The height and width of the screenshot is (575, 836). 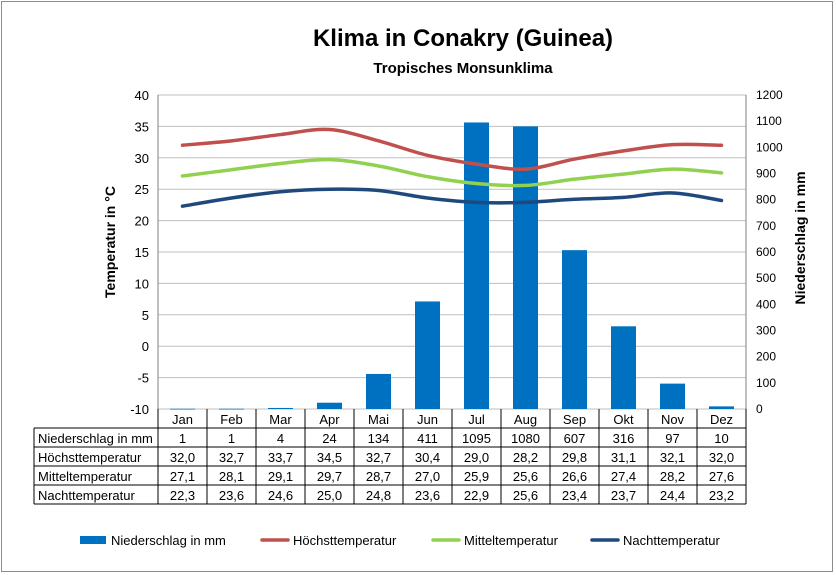 I want to click on right-tick-label: 1100, so click(x=769, y=121).